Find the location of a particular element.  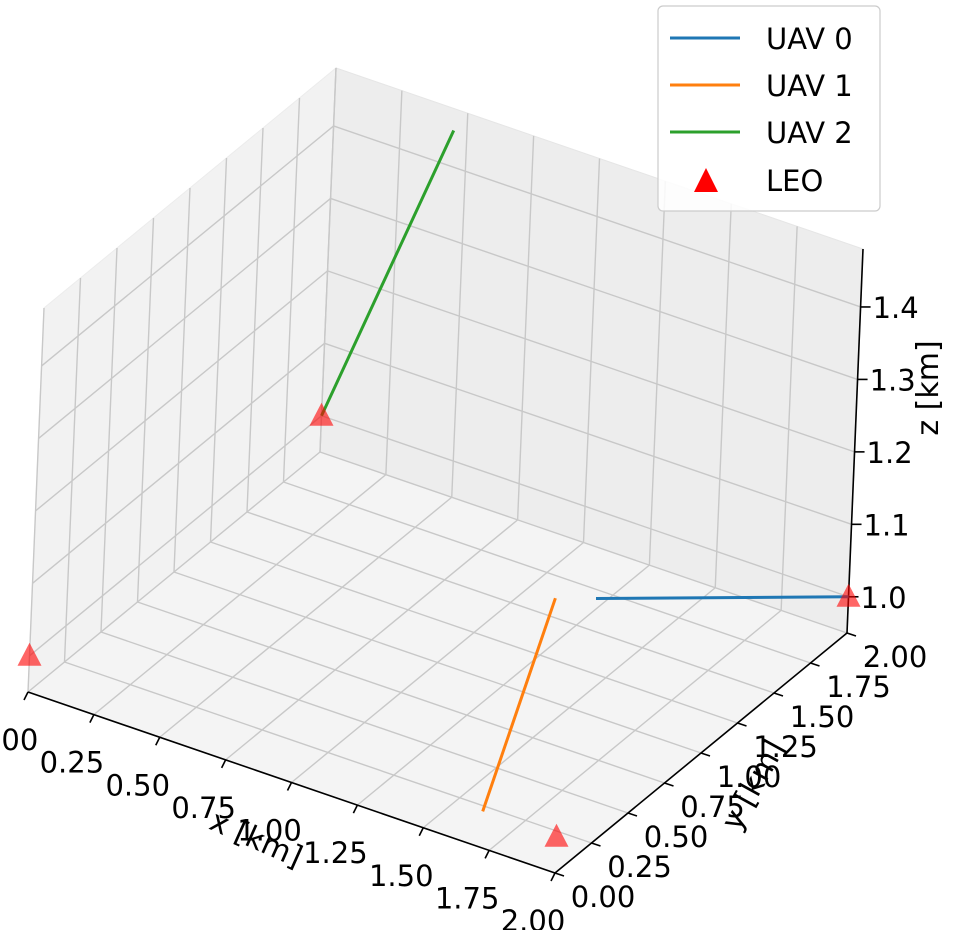

x-tick-label: 0.50 is located at coordinates (137, 785).